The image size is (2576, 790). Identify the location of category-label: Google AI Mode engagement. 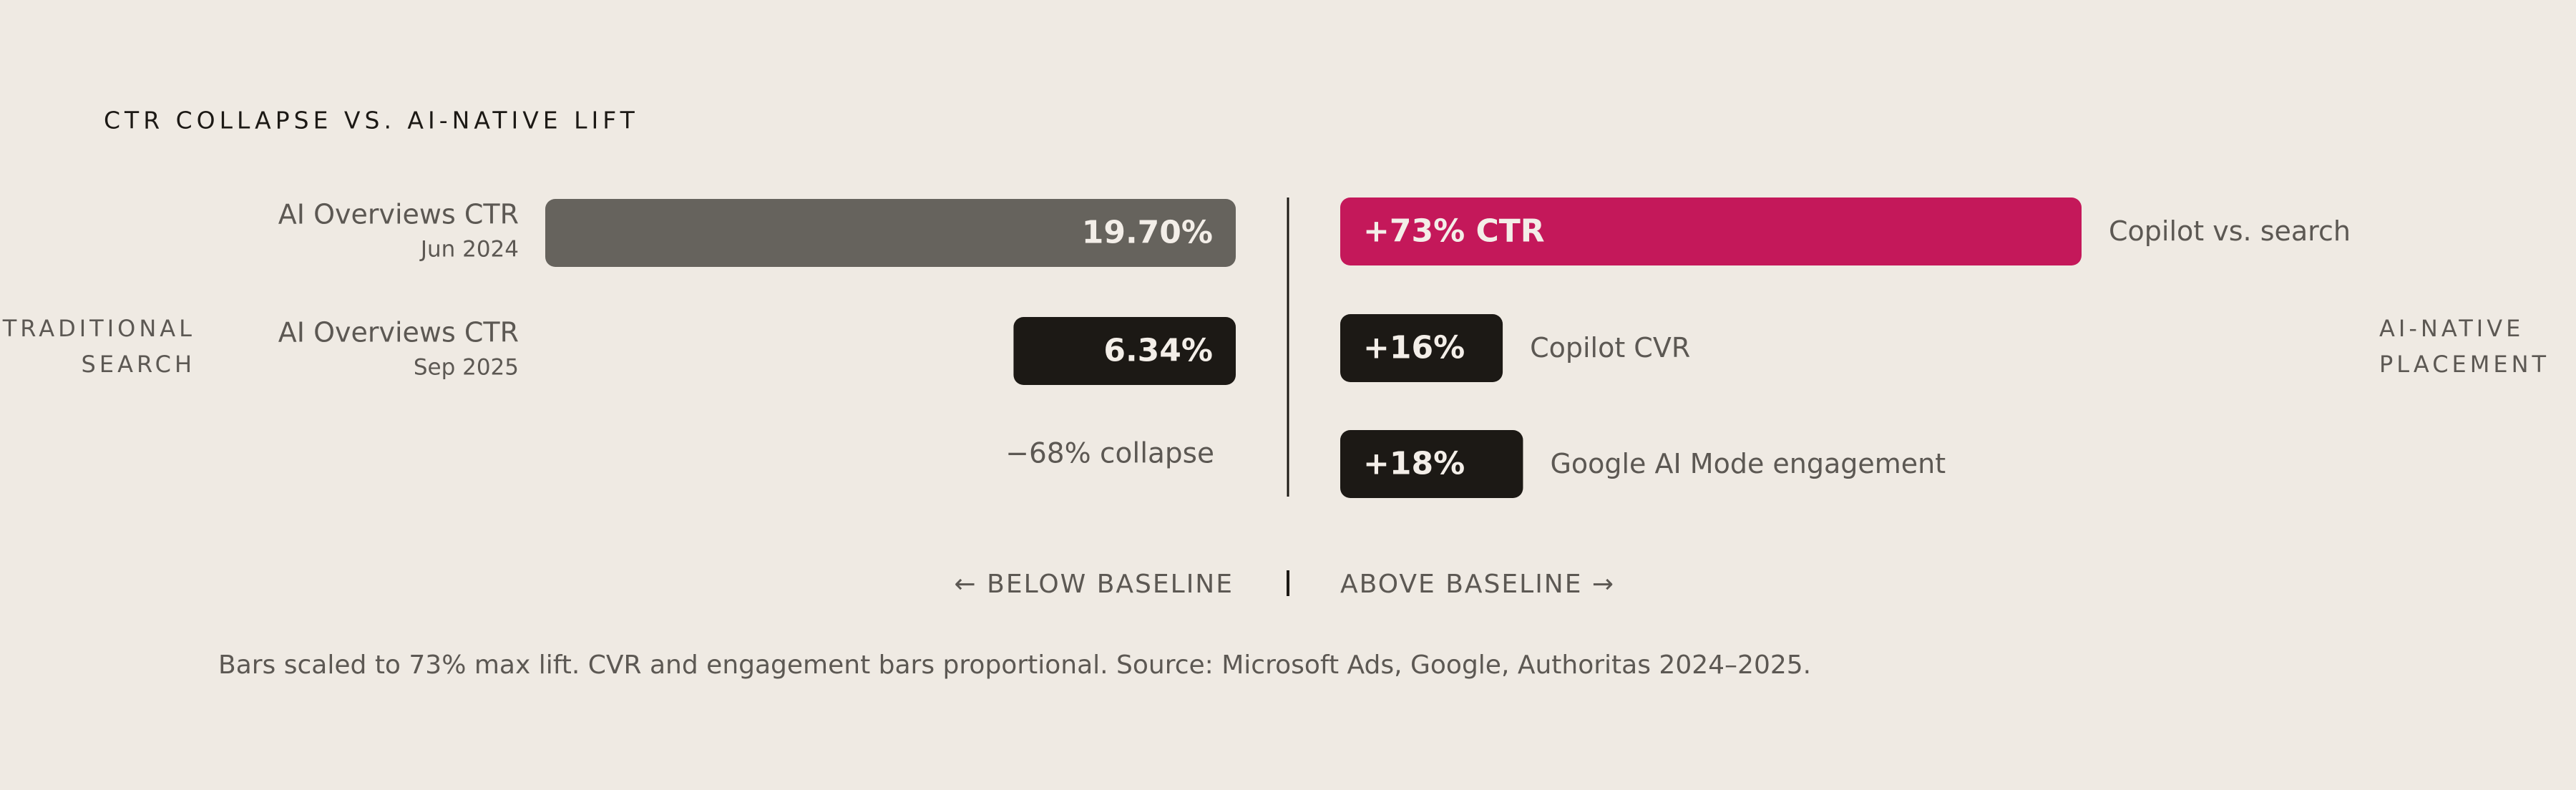
(1748, 463).